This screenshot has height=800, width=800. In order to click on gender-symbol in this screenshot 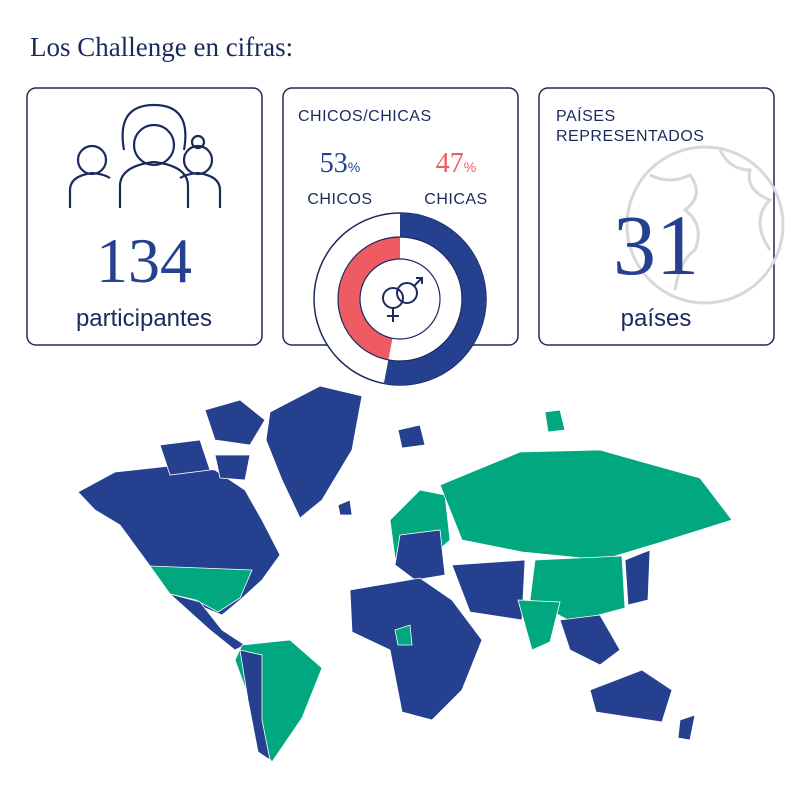, I will do `click(402, 299)`.